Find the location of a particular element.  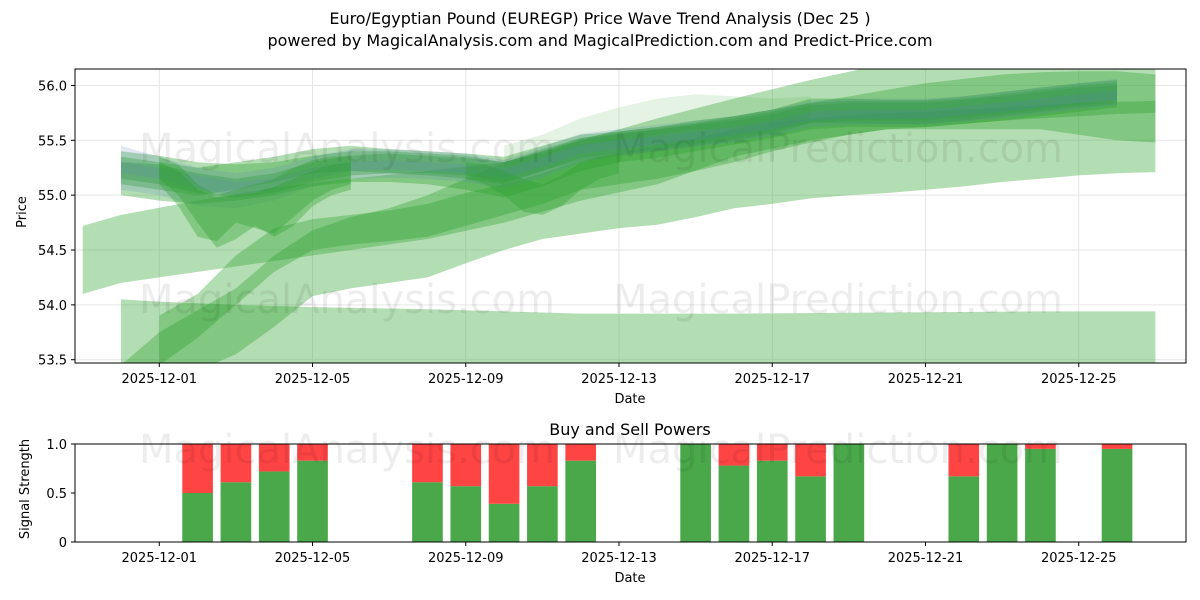

y-tick-label: 54.0 is located at coordinates (52, 306).